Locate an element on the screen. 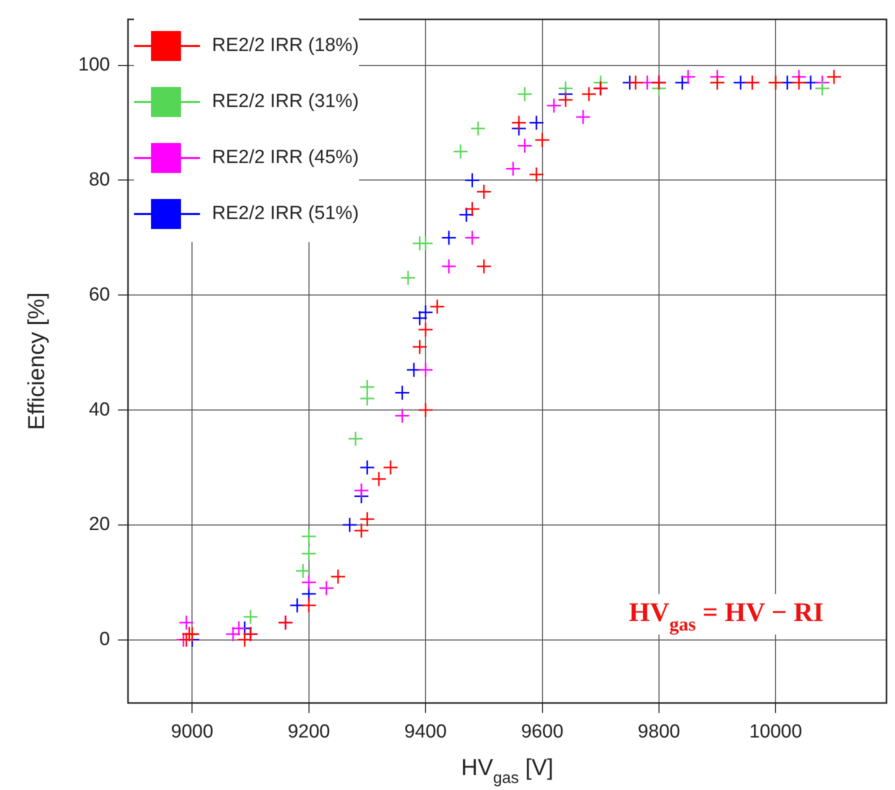  x-tick-label: 9000 is located at coordinates (192, 732).